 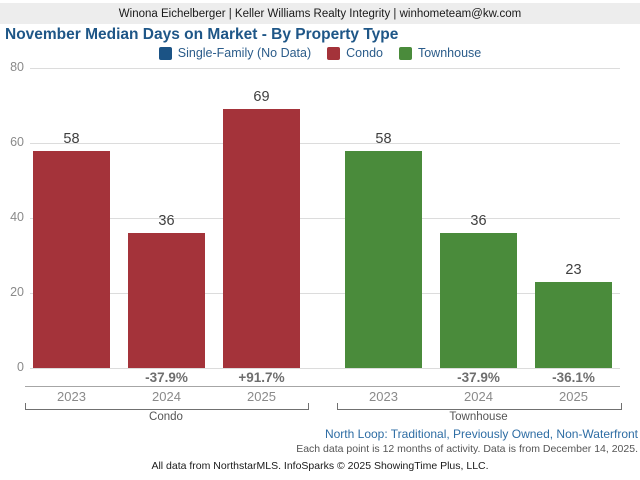 I want to click on group-label-townhouse: Townhouse, so click(x=478, y=417).